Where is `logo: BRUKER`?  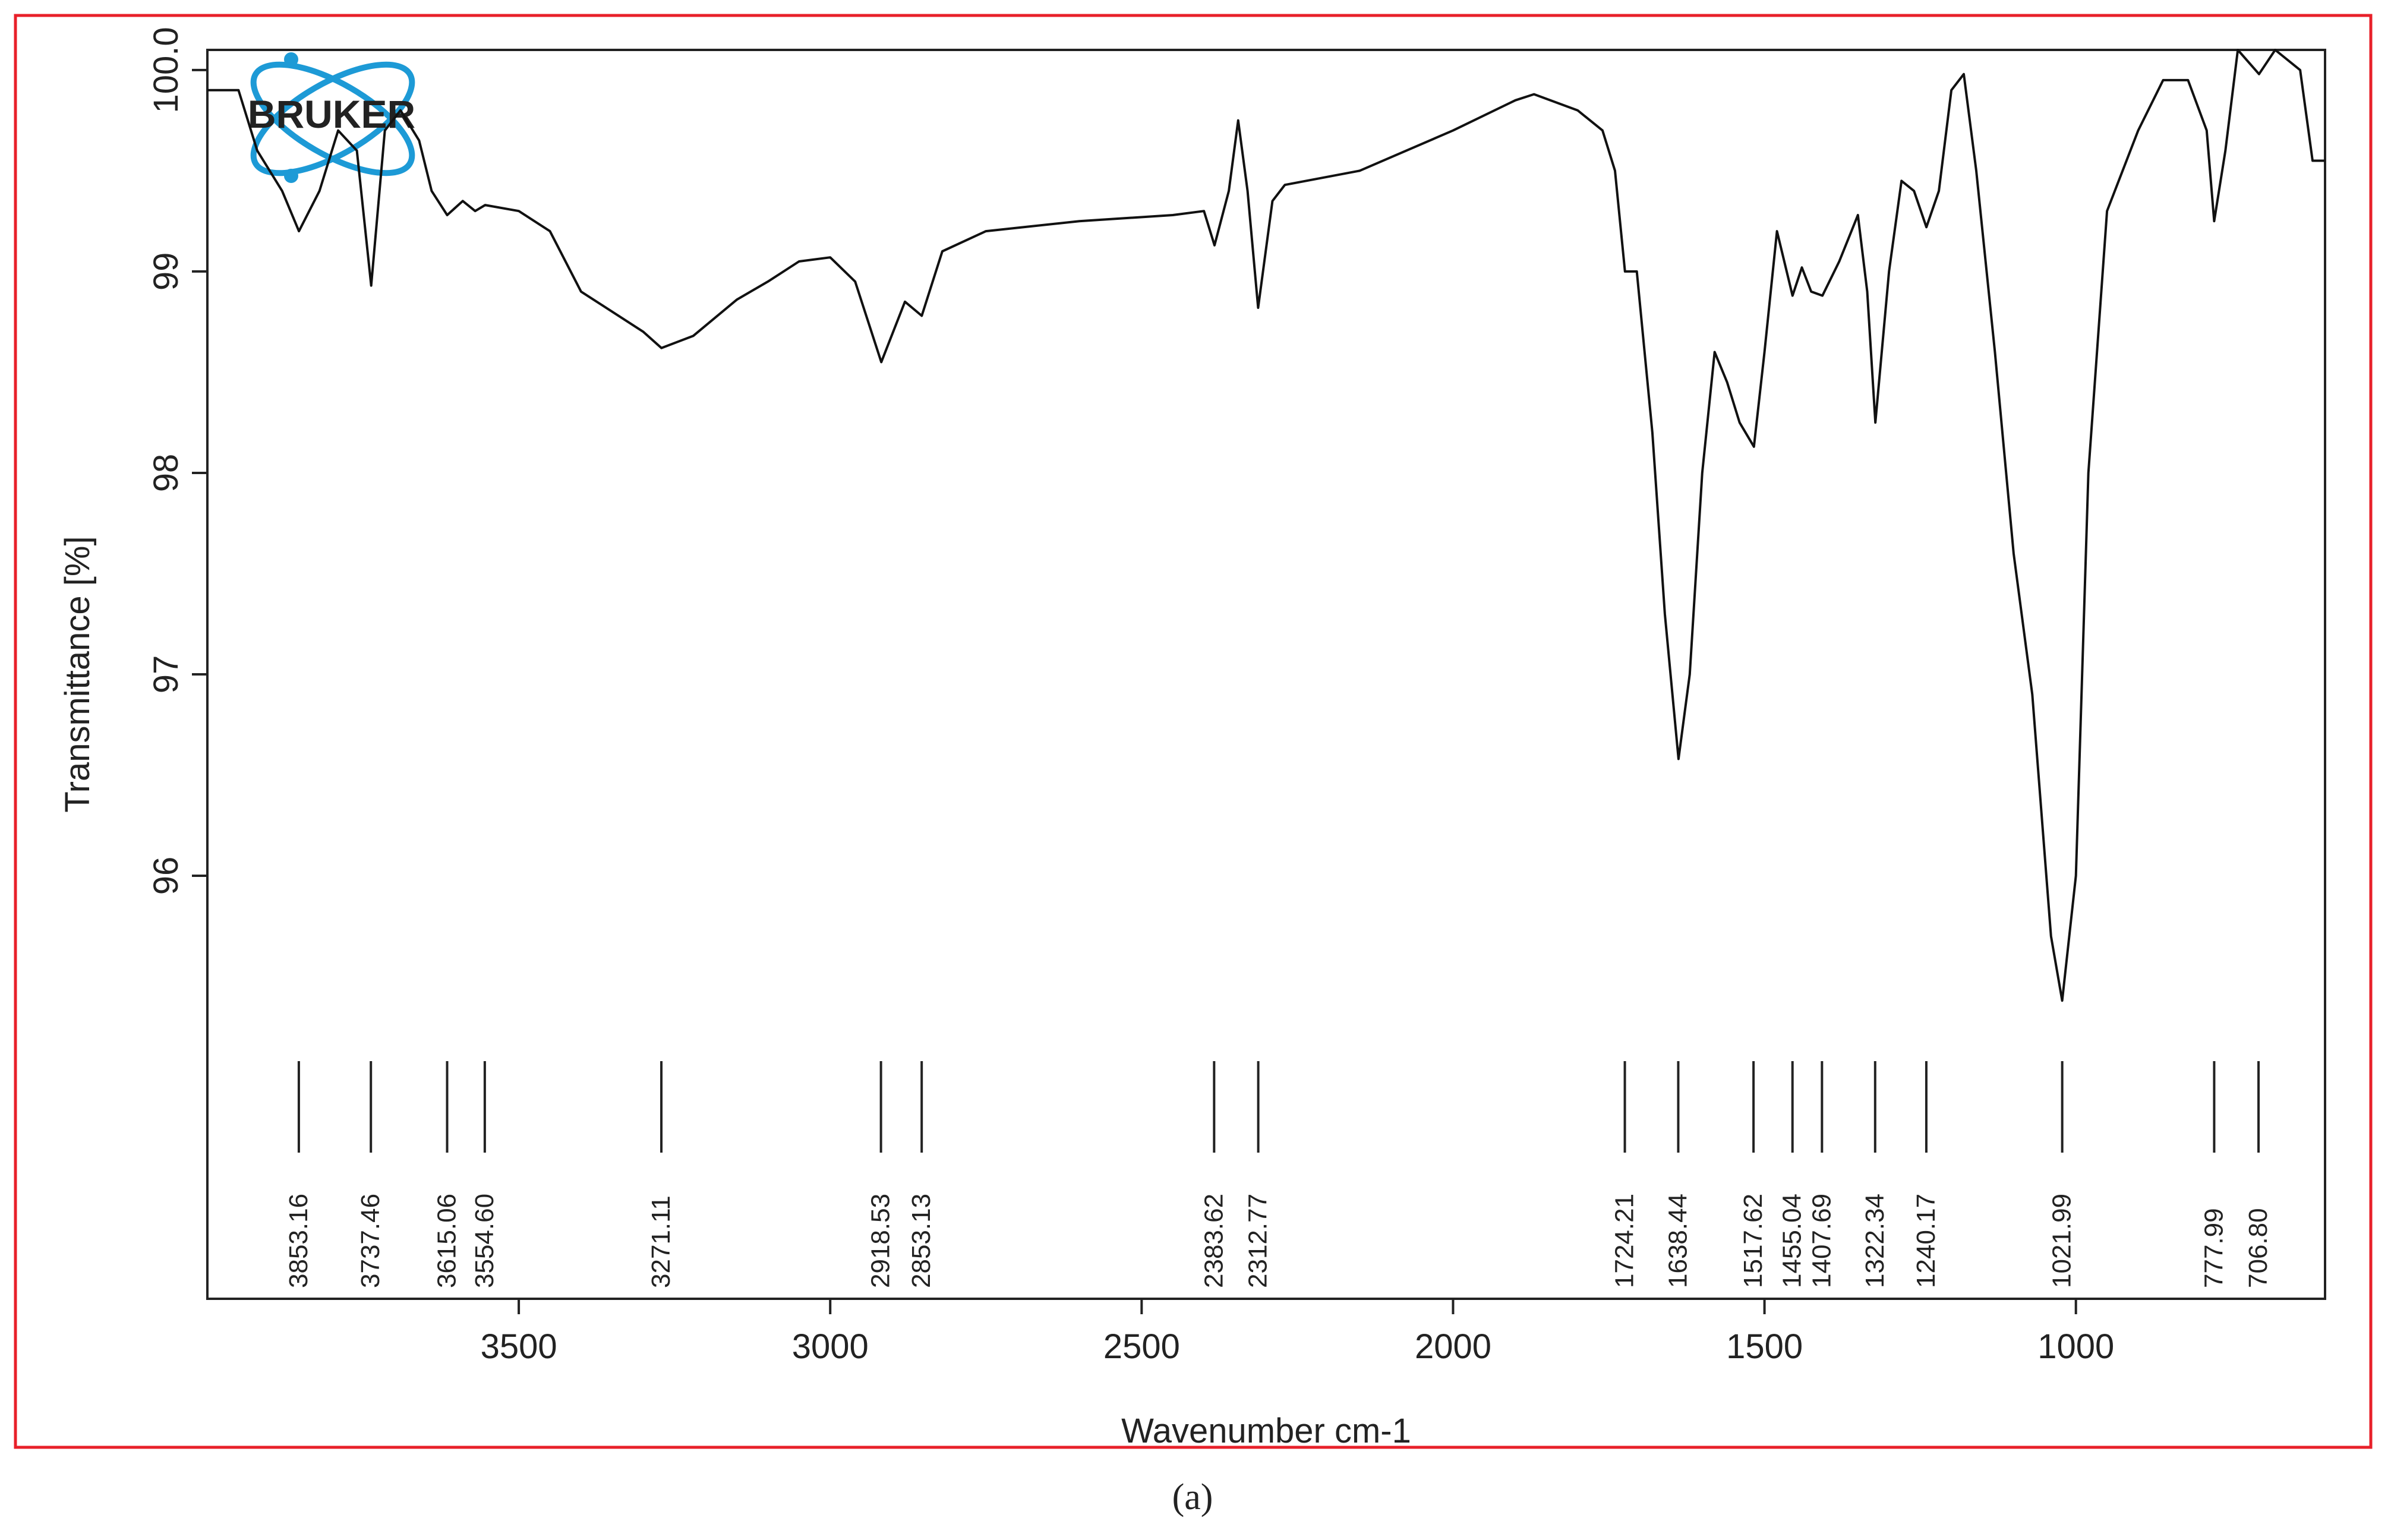 logo: BRUKER is located at coordinates (331, 117).